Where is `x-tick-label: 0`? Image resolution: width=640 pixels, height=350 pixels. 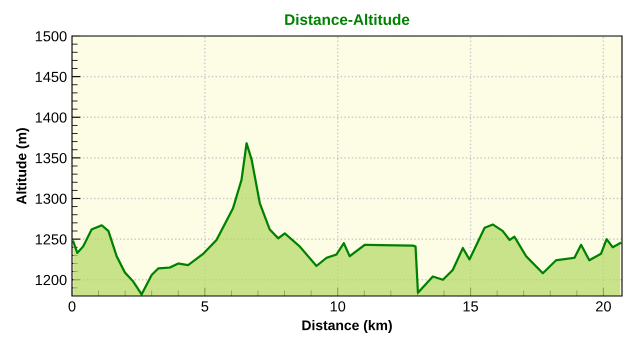 x-tick-label: 0 is located at coordinates (72, 306).